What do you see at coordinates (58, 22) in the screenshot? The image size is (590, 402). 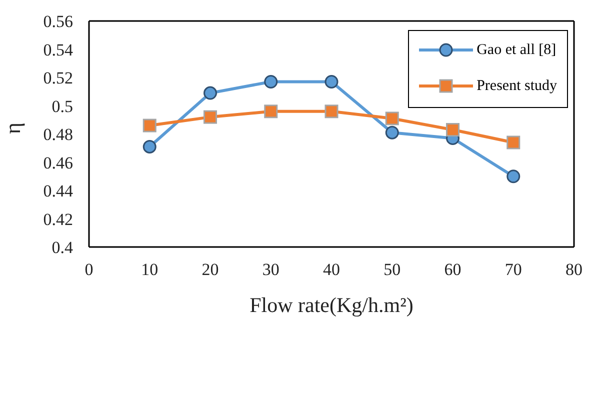 I see `y-tick-label: 0.56` at bounding box center [58, 22].